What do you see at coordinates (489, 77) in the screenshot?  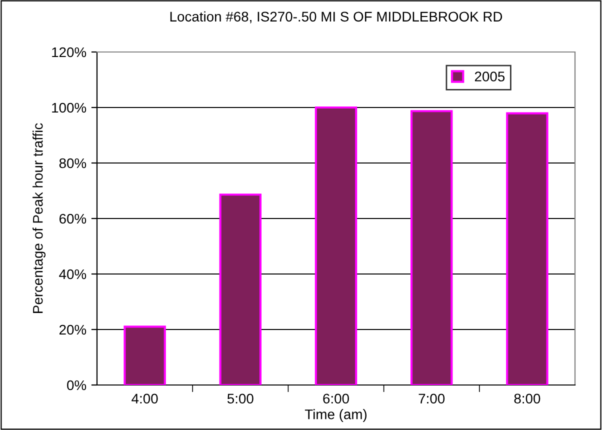 I see `legend-label: 2005` at bounding box center [489, 77].